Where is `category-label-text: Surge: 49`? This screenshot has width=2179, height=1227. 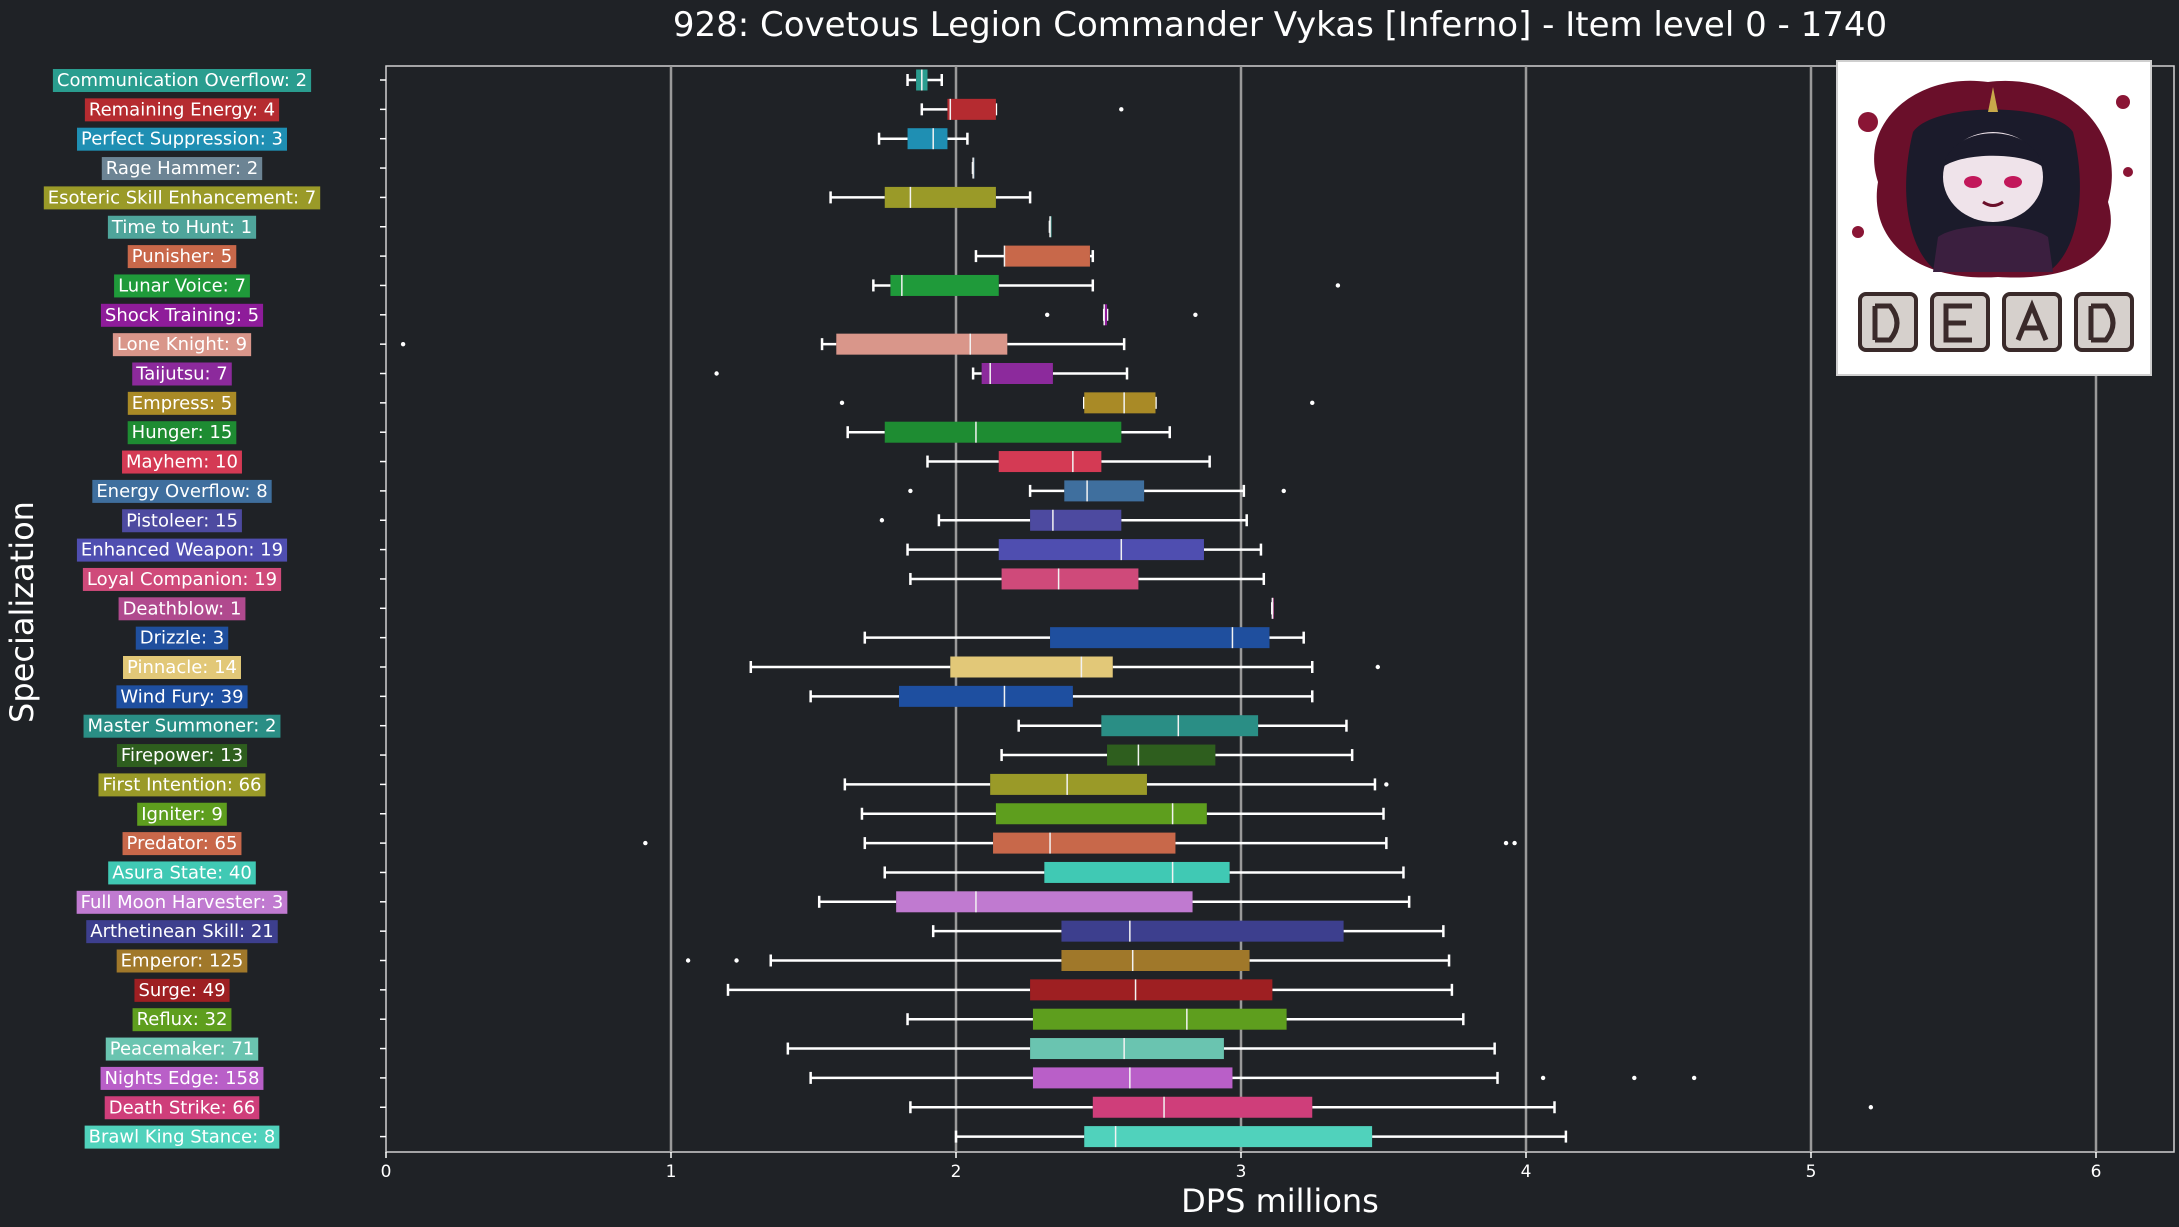 category-label-text: Surge: 49 is located at coordinates (181, 990).